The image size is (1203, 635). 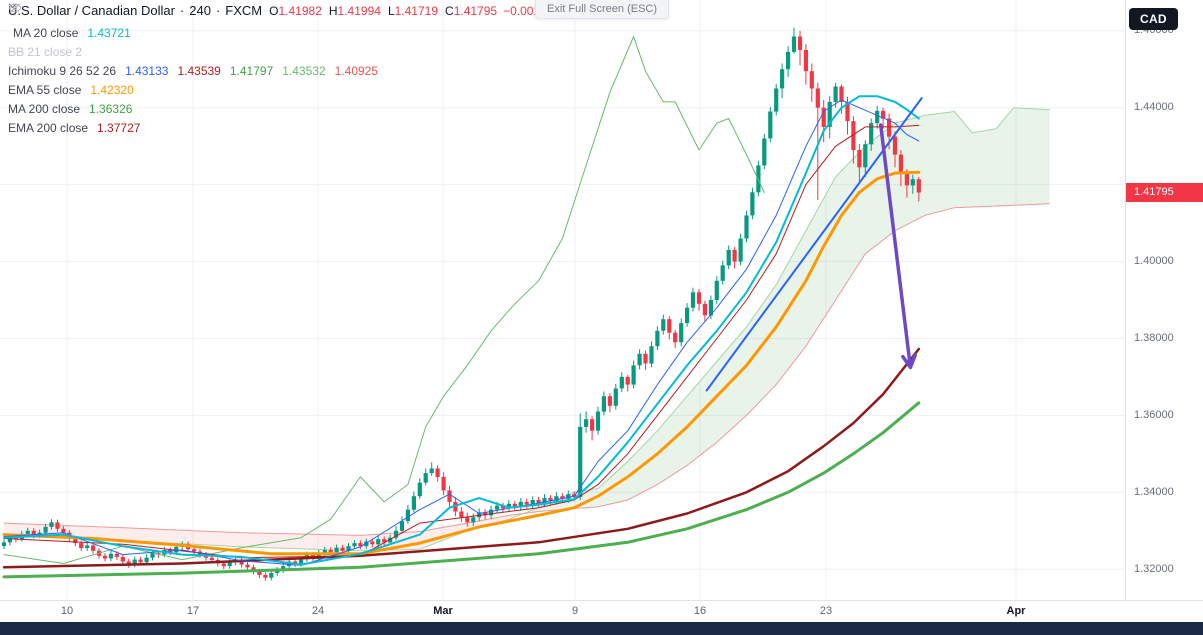 What do you see at coordinates (354, 11) in the screenshot?
I see `ohlc-high: H1.41994` at bounding box center [354, 11].